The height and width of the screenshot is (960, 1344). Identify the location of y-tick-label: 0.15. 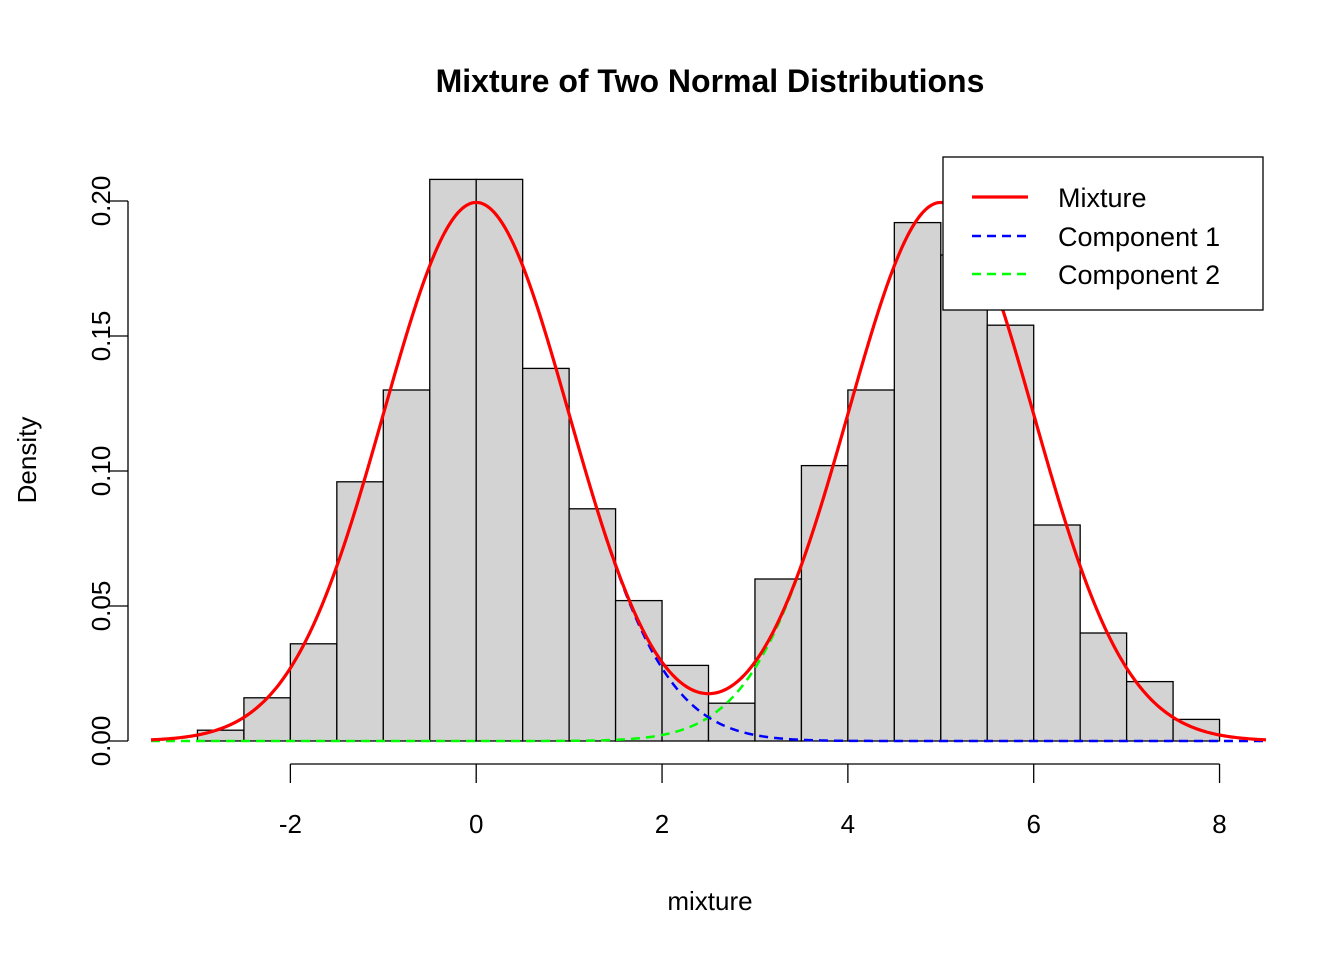
(101, 336).